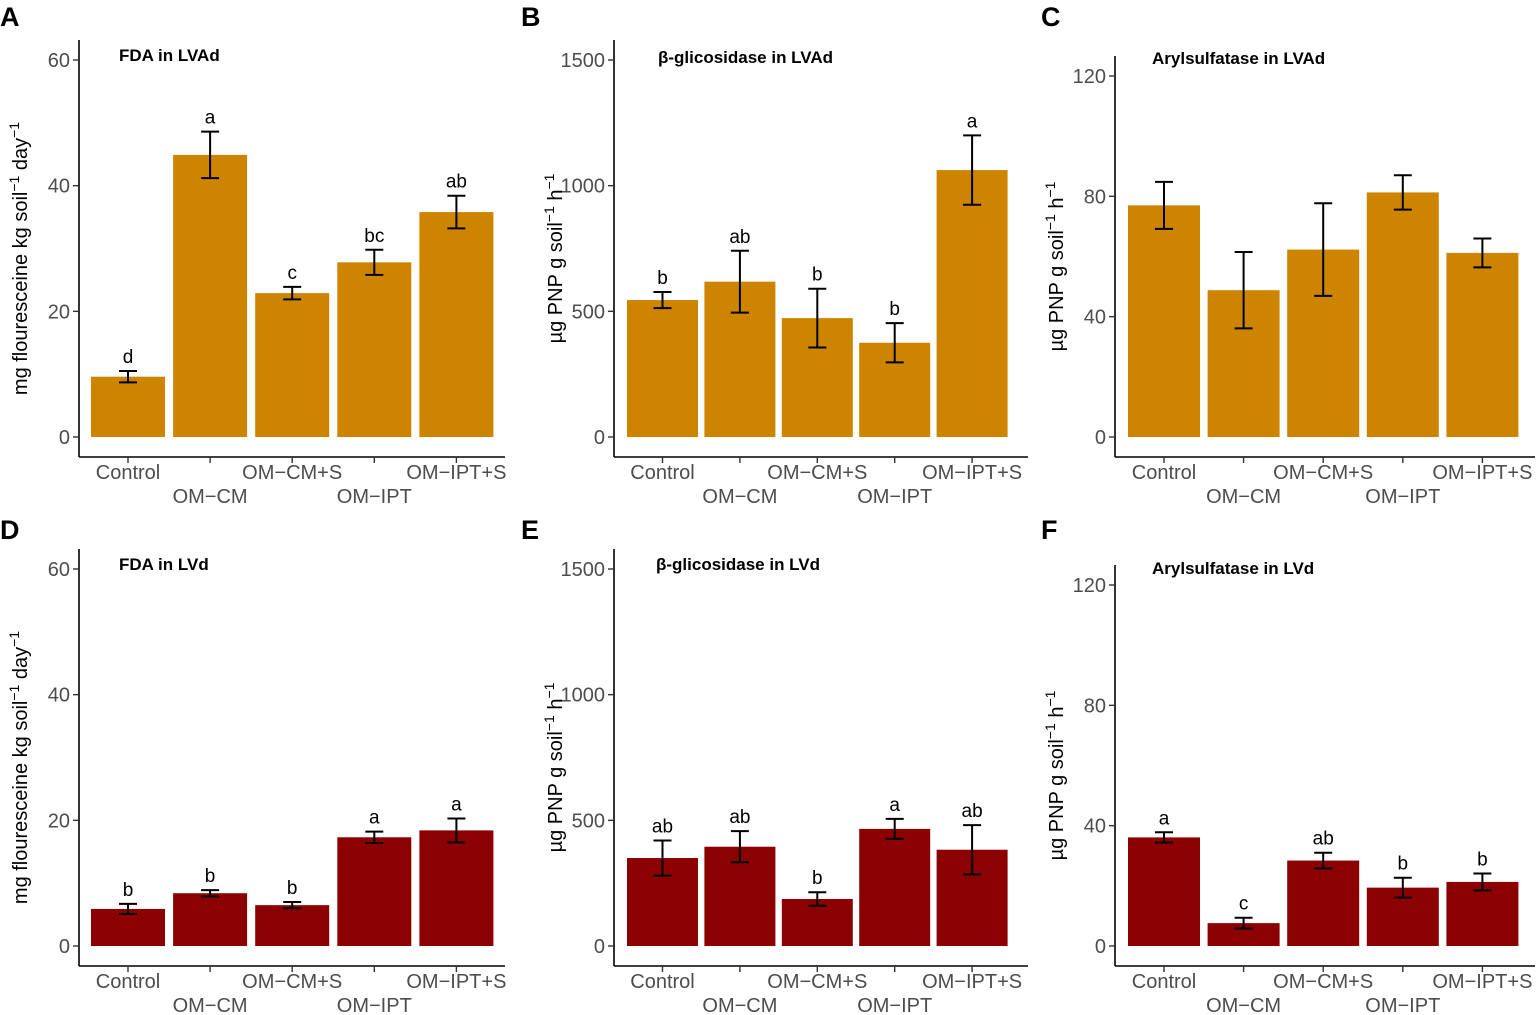  I want to click on panel-title: Arylsulfatase in LVd, so click(1233, 568).